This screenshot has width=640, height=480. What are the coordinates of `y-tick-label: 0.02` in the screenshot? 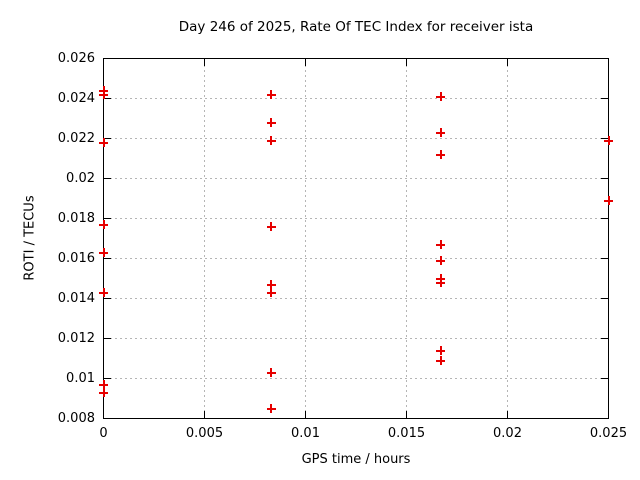 It's located at (80, 178).